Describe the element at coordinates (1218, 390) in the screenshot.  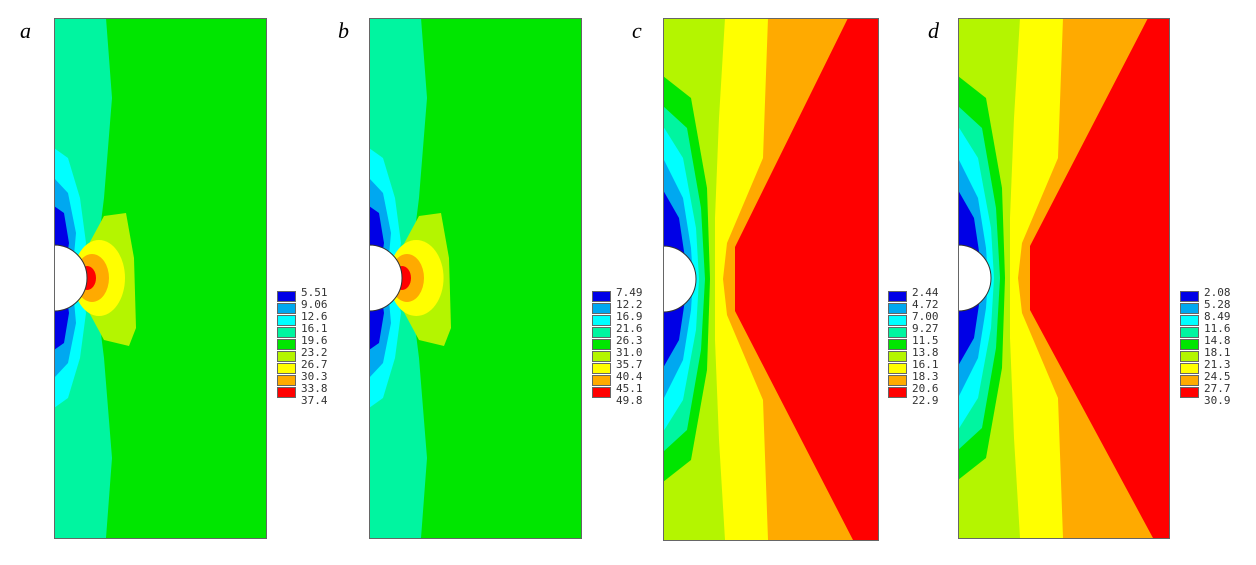
I see `legend-item: 27.7` at that location.